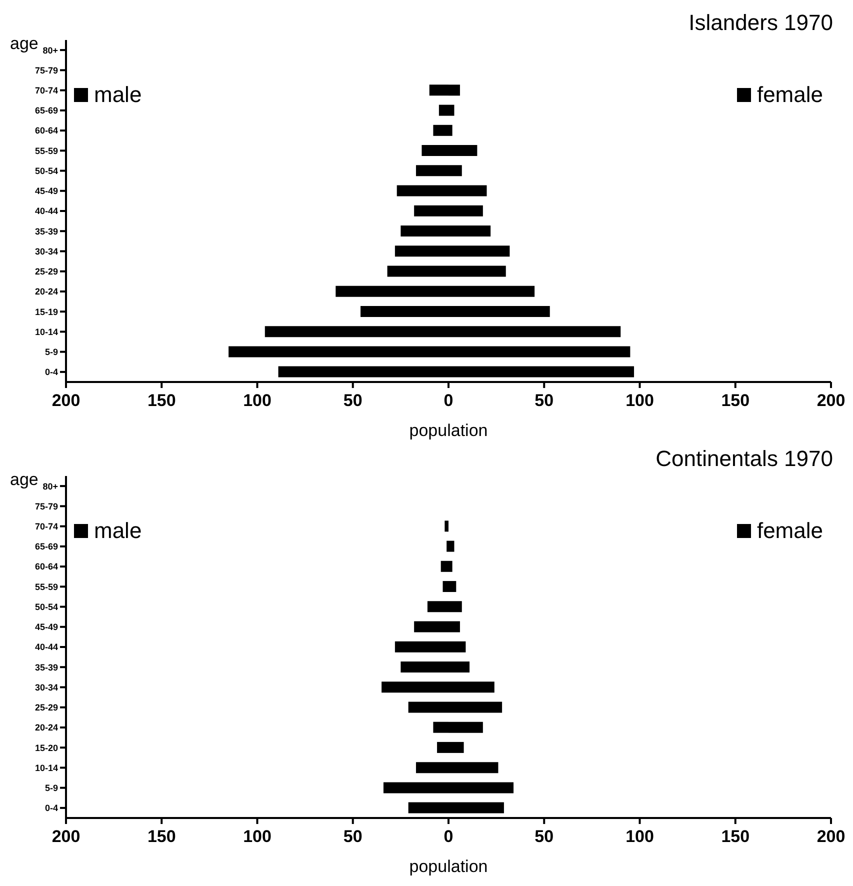 This screenshot has width=853, height=886. What do you see at coordinates (46, 311) in the screenshot?
I see `y-tick-label: 15-19` at bounding box center [46, 311].